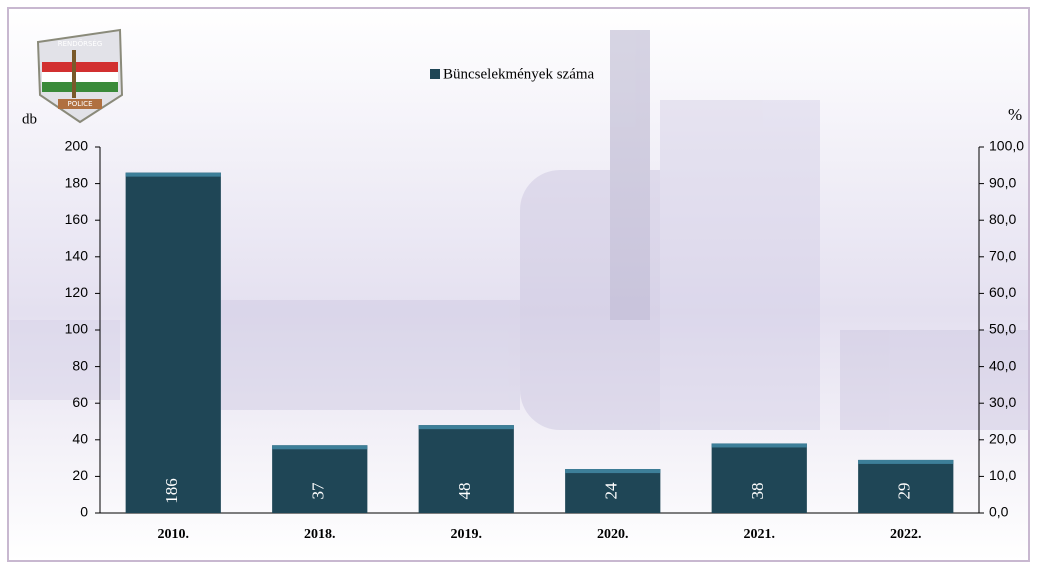 This screenshot has width=1037, height=574. Describe the element at coordinates (79, 104) in the screenshot. I see `logo-bottom: POLICE` at that location.